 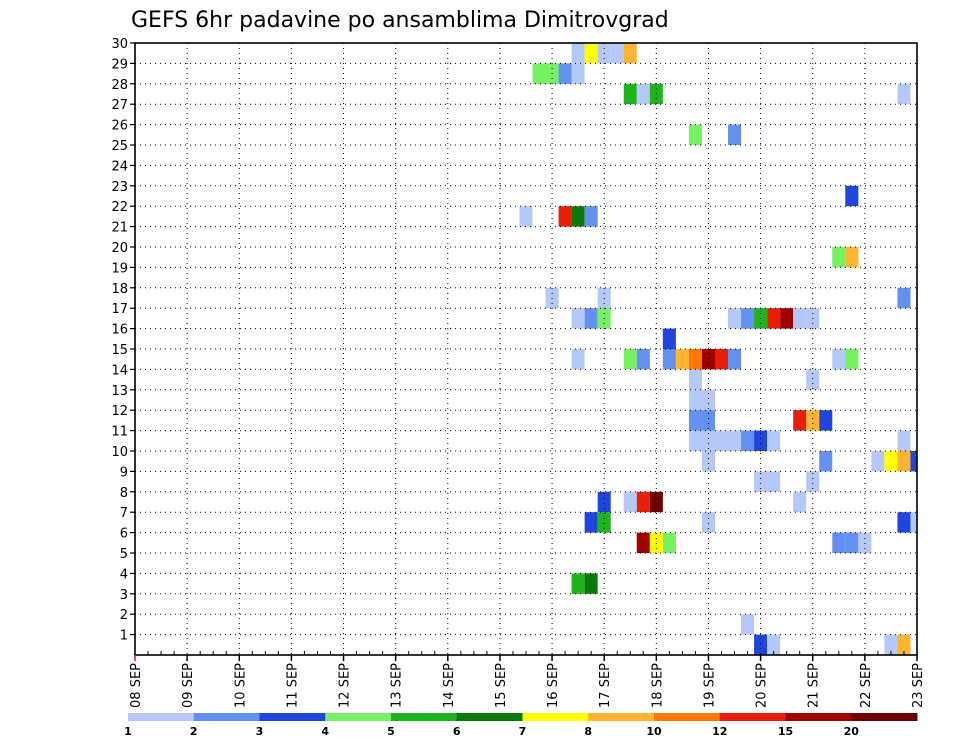 I want to click on legend-label: 10, so click(x=654, y=731).